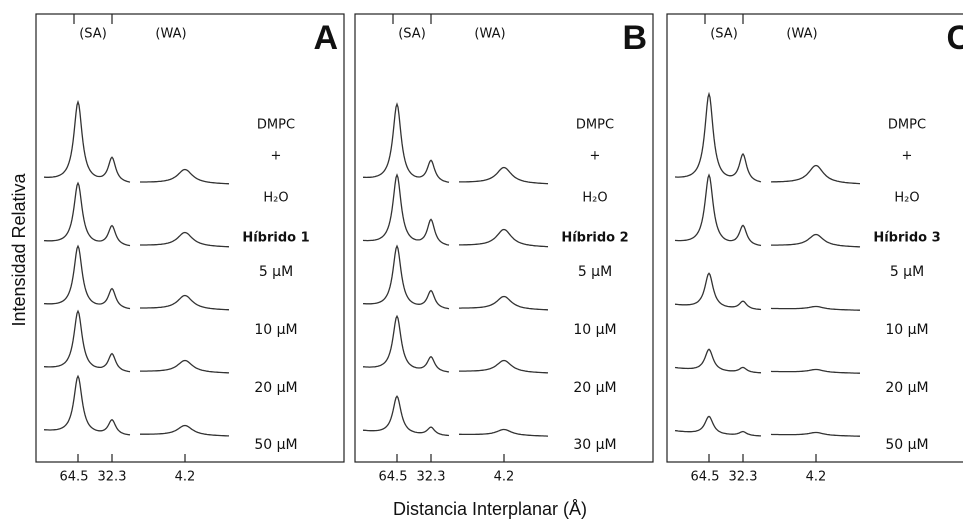  I want to click on panel-letter: C, so click(954, 38).